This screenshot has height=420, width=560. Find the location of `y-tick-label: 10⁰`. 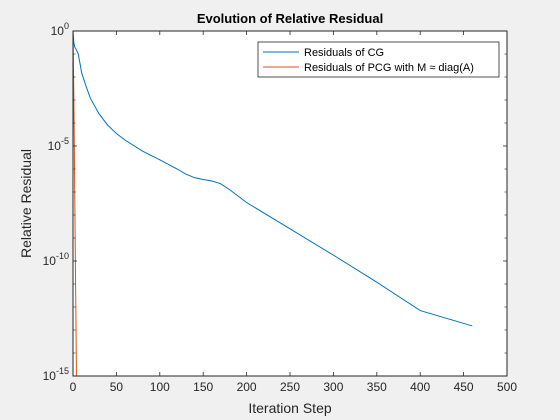

y-tick-label: 10⁰ is located at coordinates (60, 29).